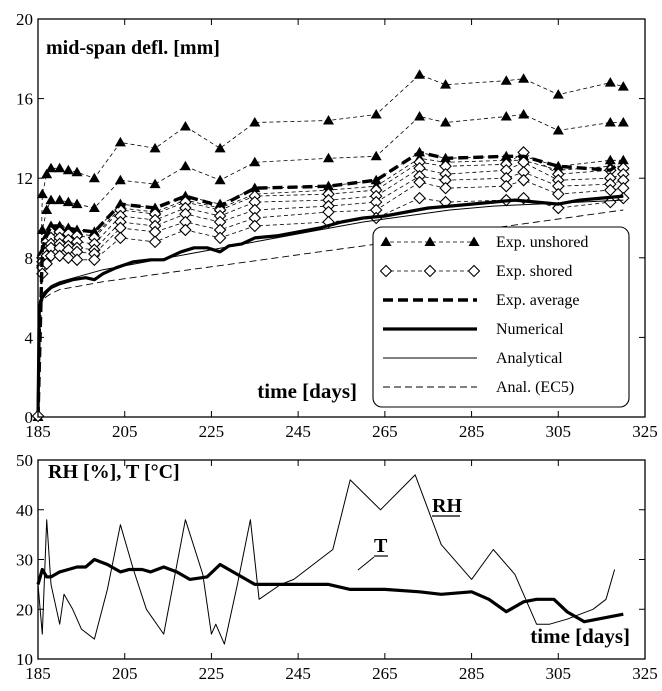 The height and width of the screenshot is (691, 662). I want to click on y-tick-label: 4, so click(29, 337).